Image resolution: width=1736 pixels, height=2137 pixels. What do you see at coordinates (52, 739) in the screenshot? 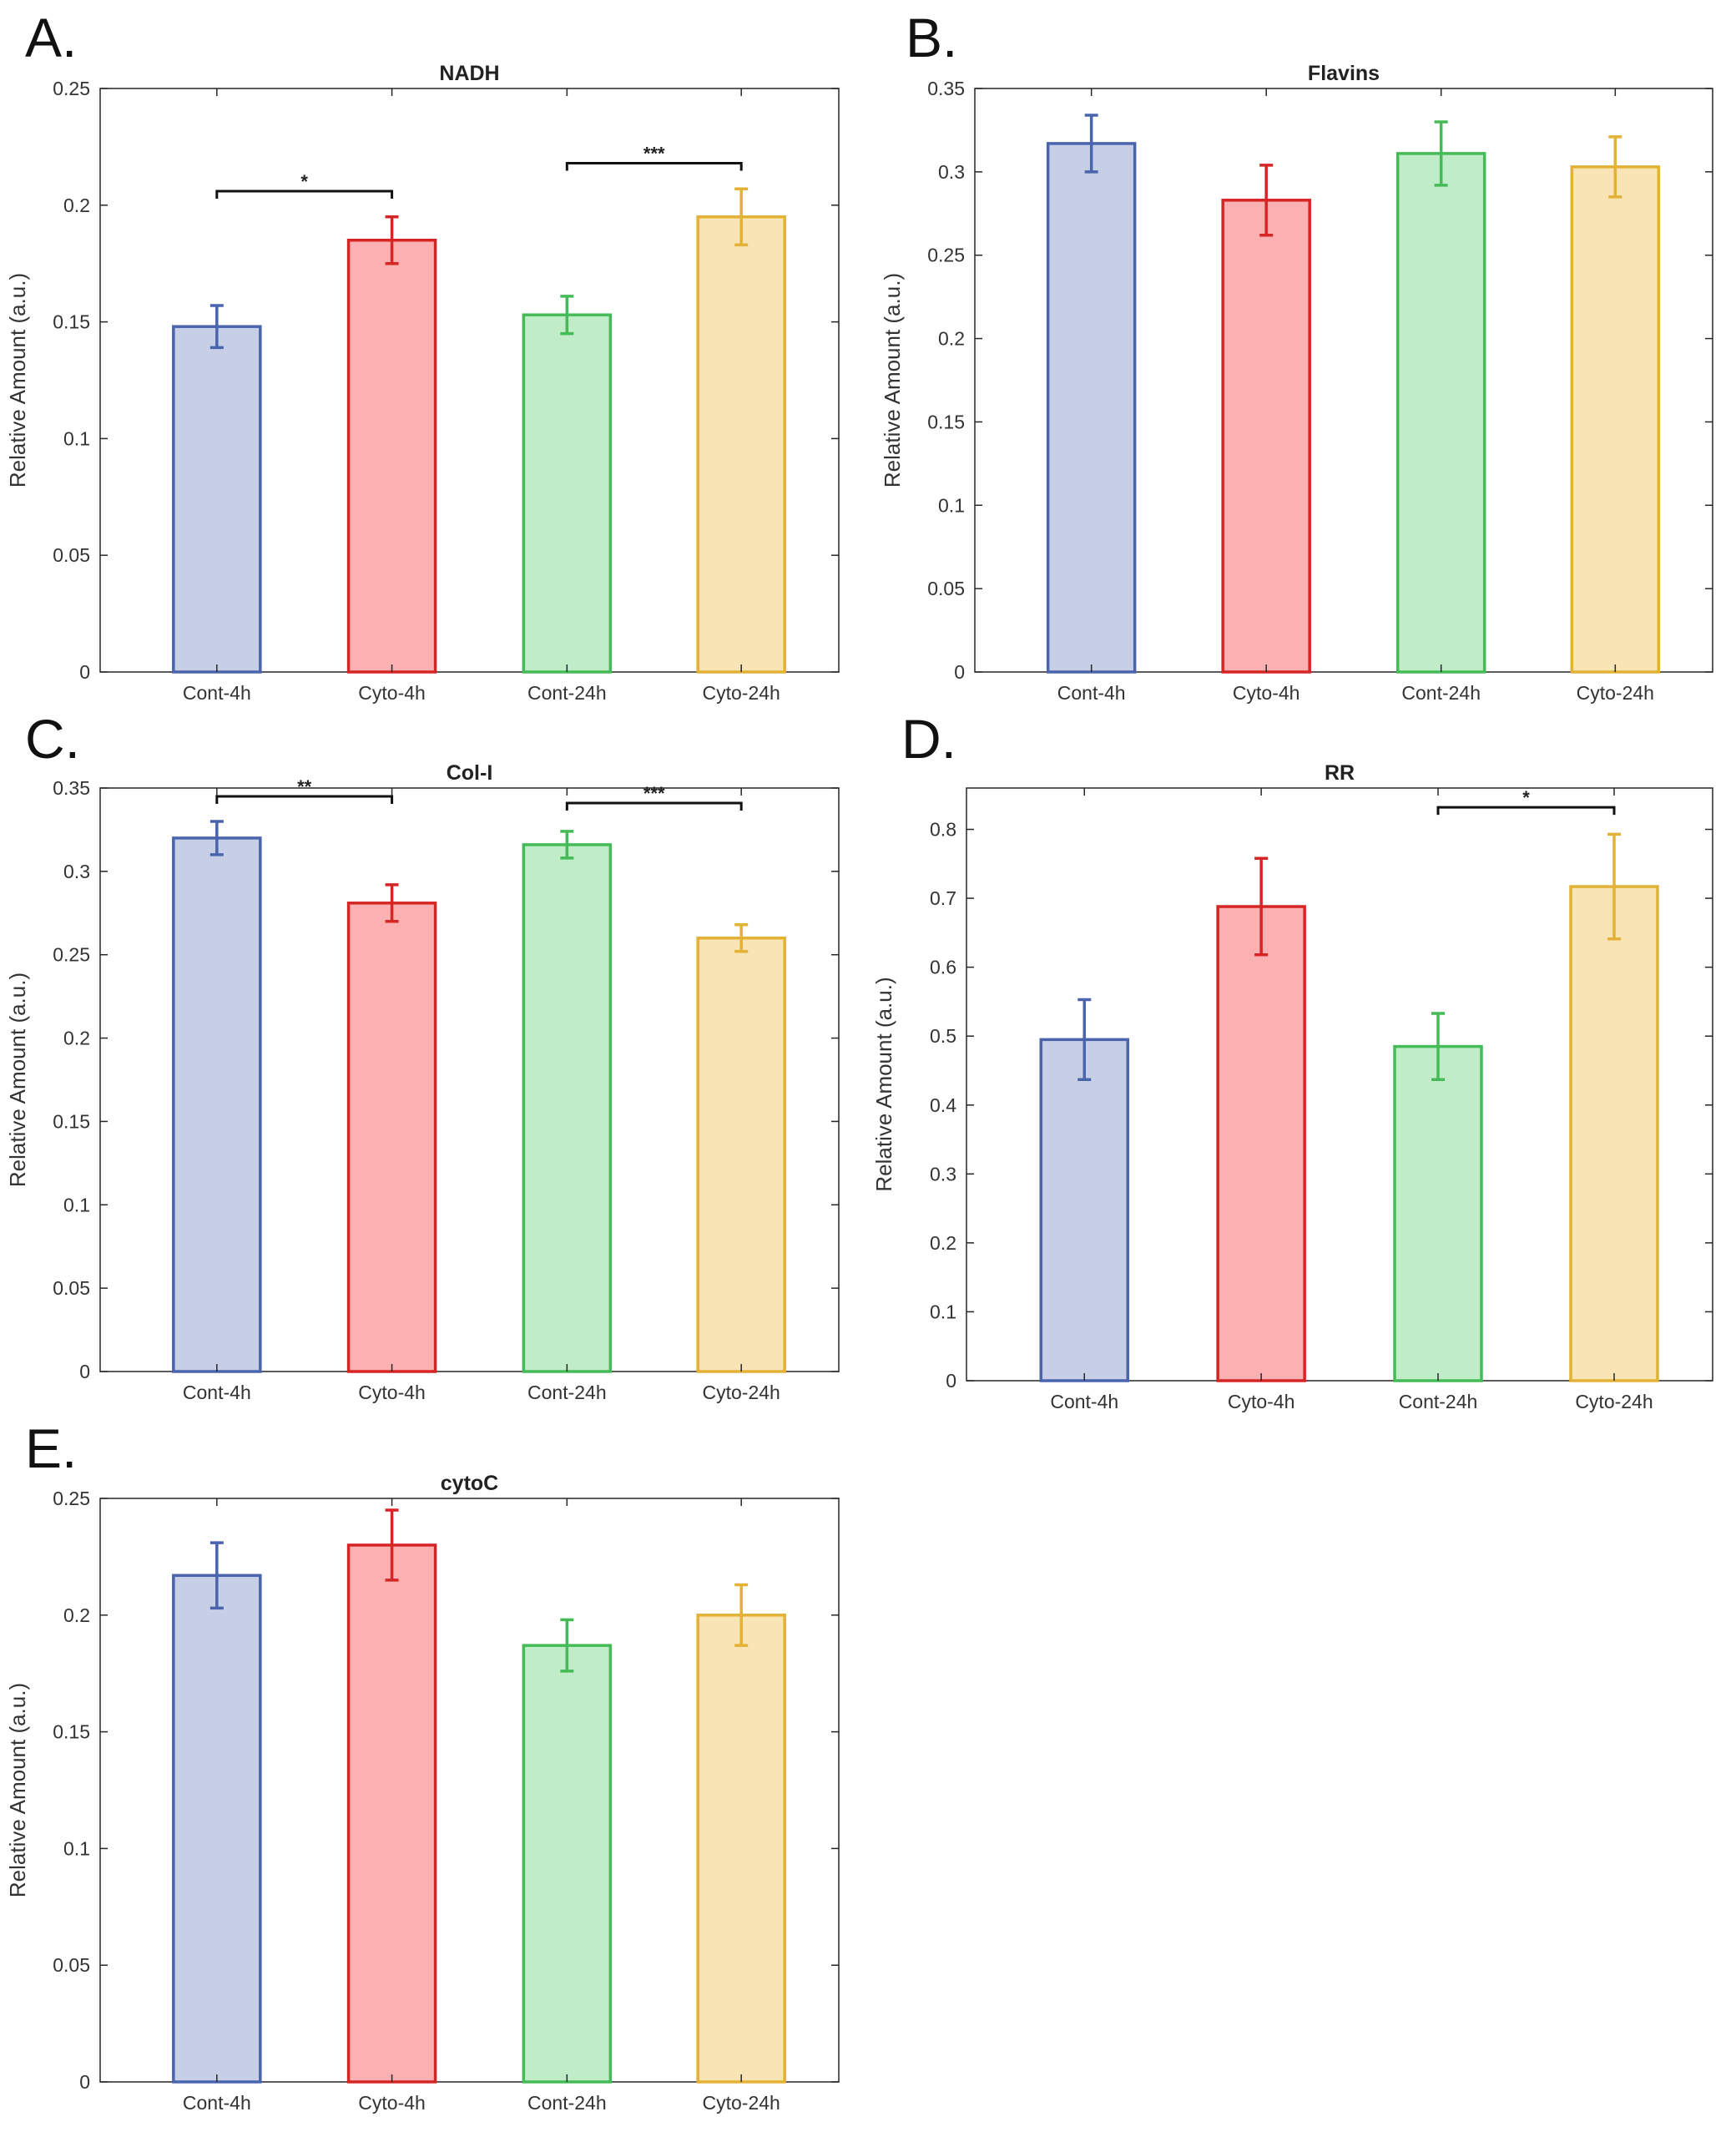
I see `panel-letter: C.` at bounding box center [52, 739].